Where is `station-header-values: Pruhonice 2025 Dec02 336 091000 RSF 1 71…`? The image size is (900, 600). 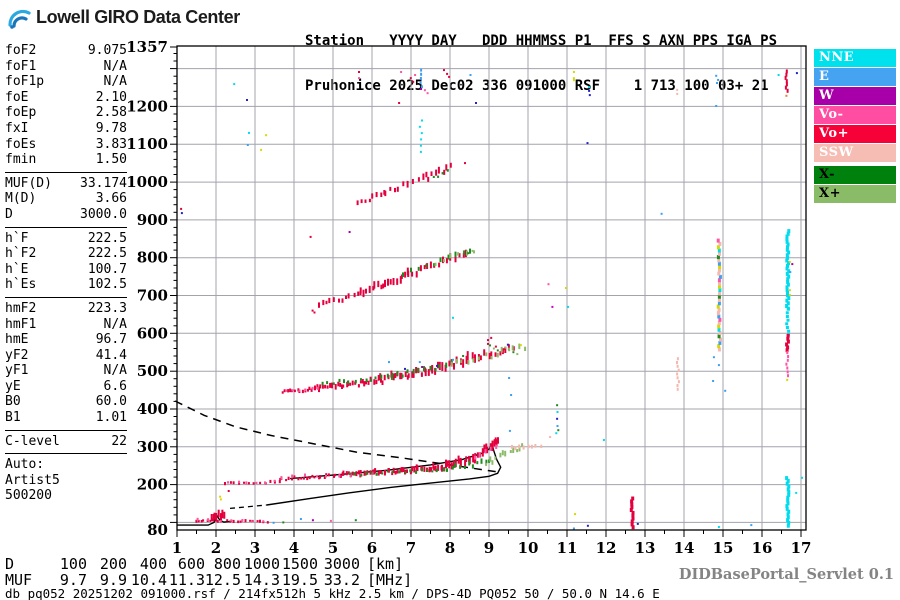
station-header-values: Pruhonice 2025 Dec02 336 091000 RSF 1 71… is located at coordinates (537, 86).